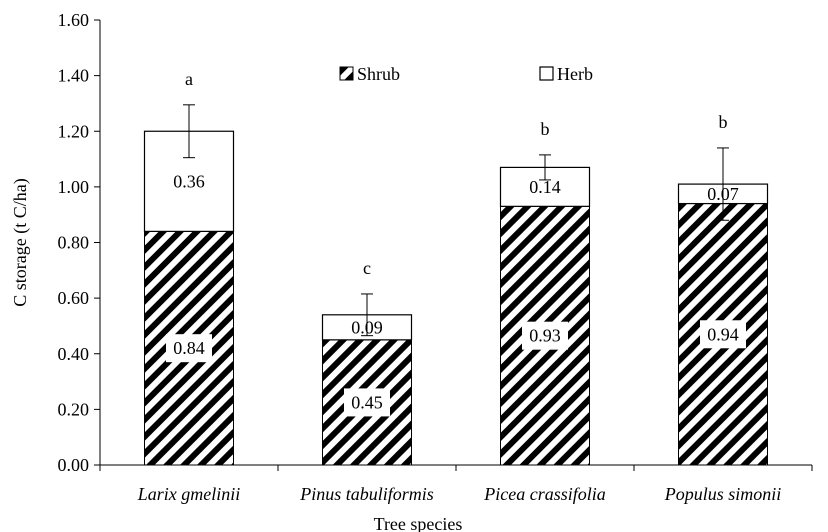  Describe the element at coordinates (189, 494) in the screenshot. I see `x-tick-label-0: Larix gmelinii` at that location.